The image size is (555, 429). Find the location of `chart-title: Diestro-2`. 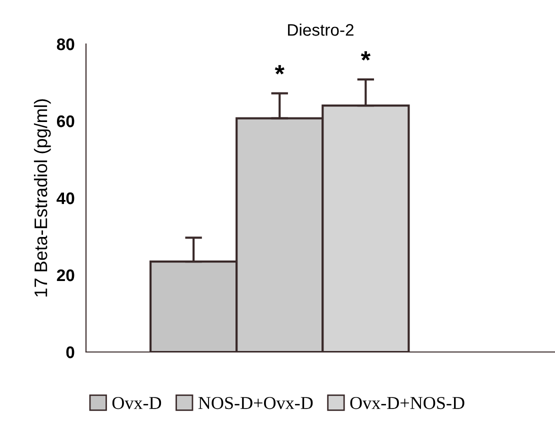

chart-title: Diestro-2 is located at coordinates (321, 30).